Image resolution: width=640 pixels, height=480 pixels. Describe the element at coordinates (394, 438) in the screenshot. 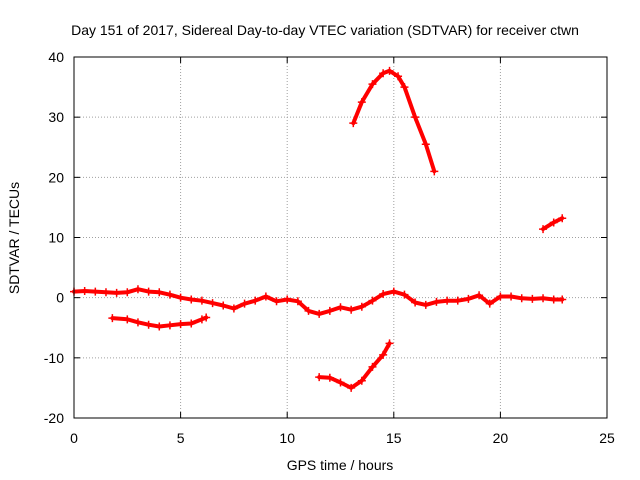

I see `x-tick-label: 15` at that location.